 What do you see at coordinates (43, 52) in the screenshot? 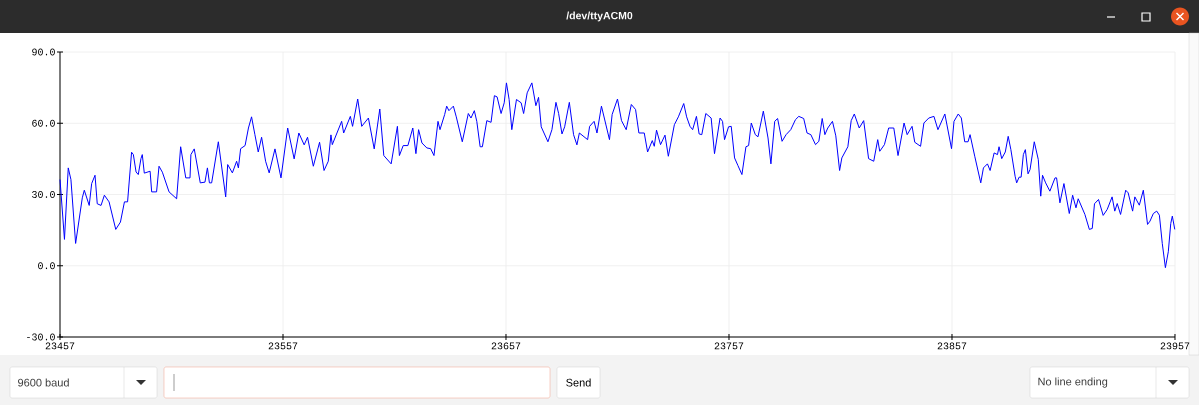
I see `y-tick-label: 90.0` at bounding box center [43, 52].